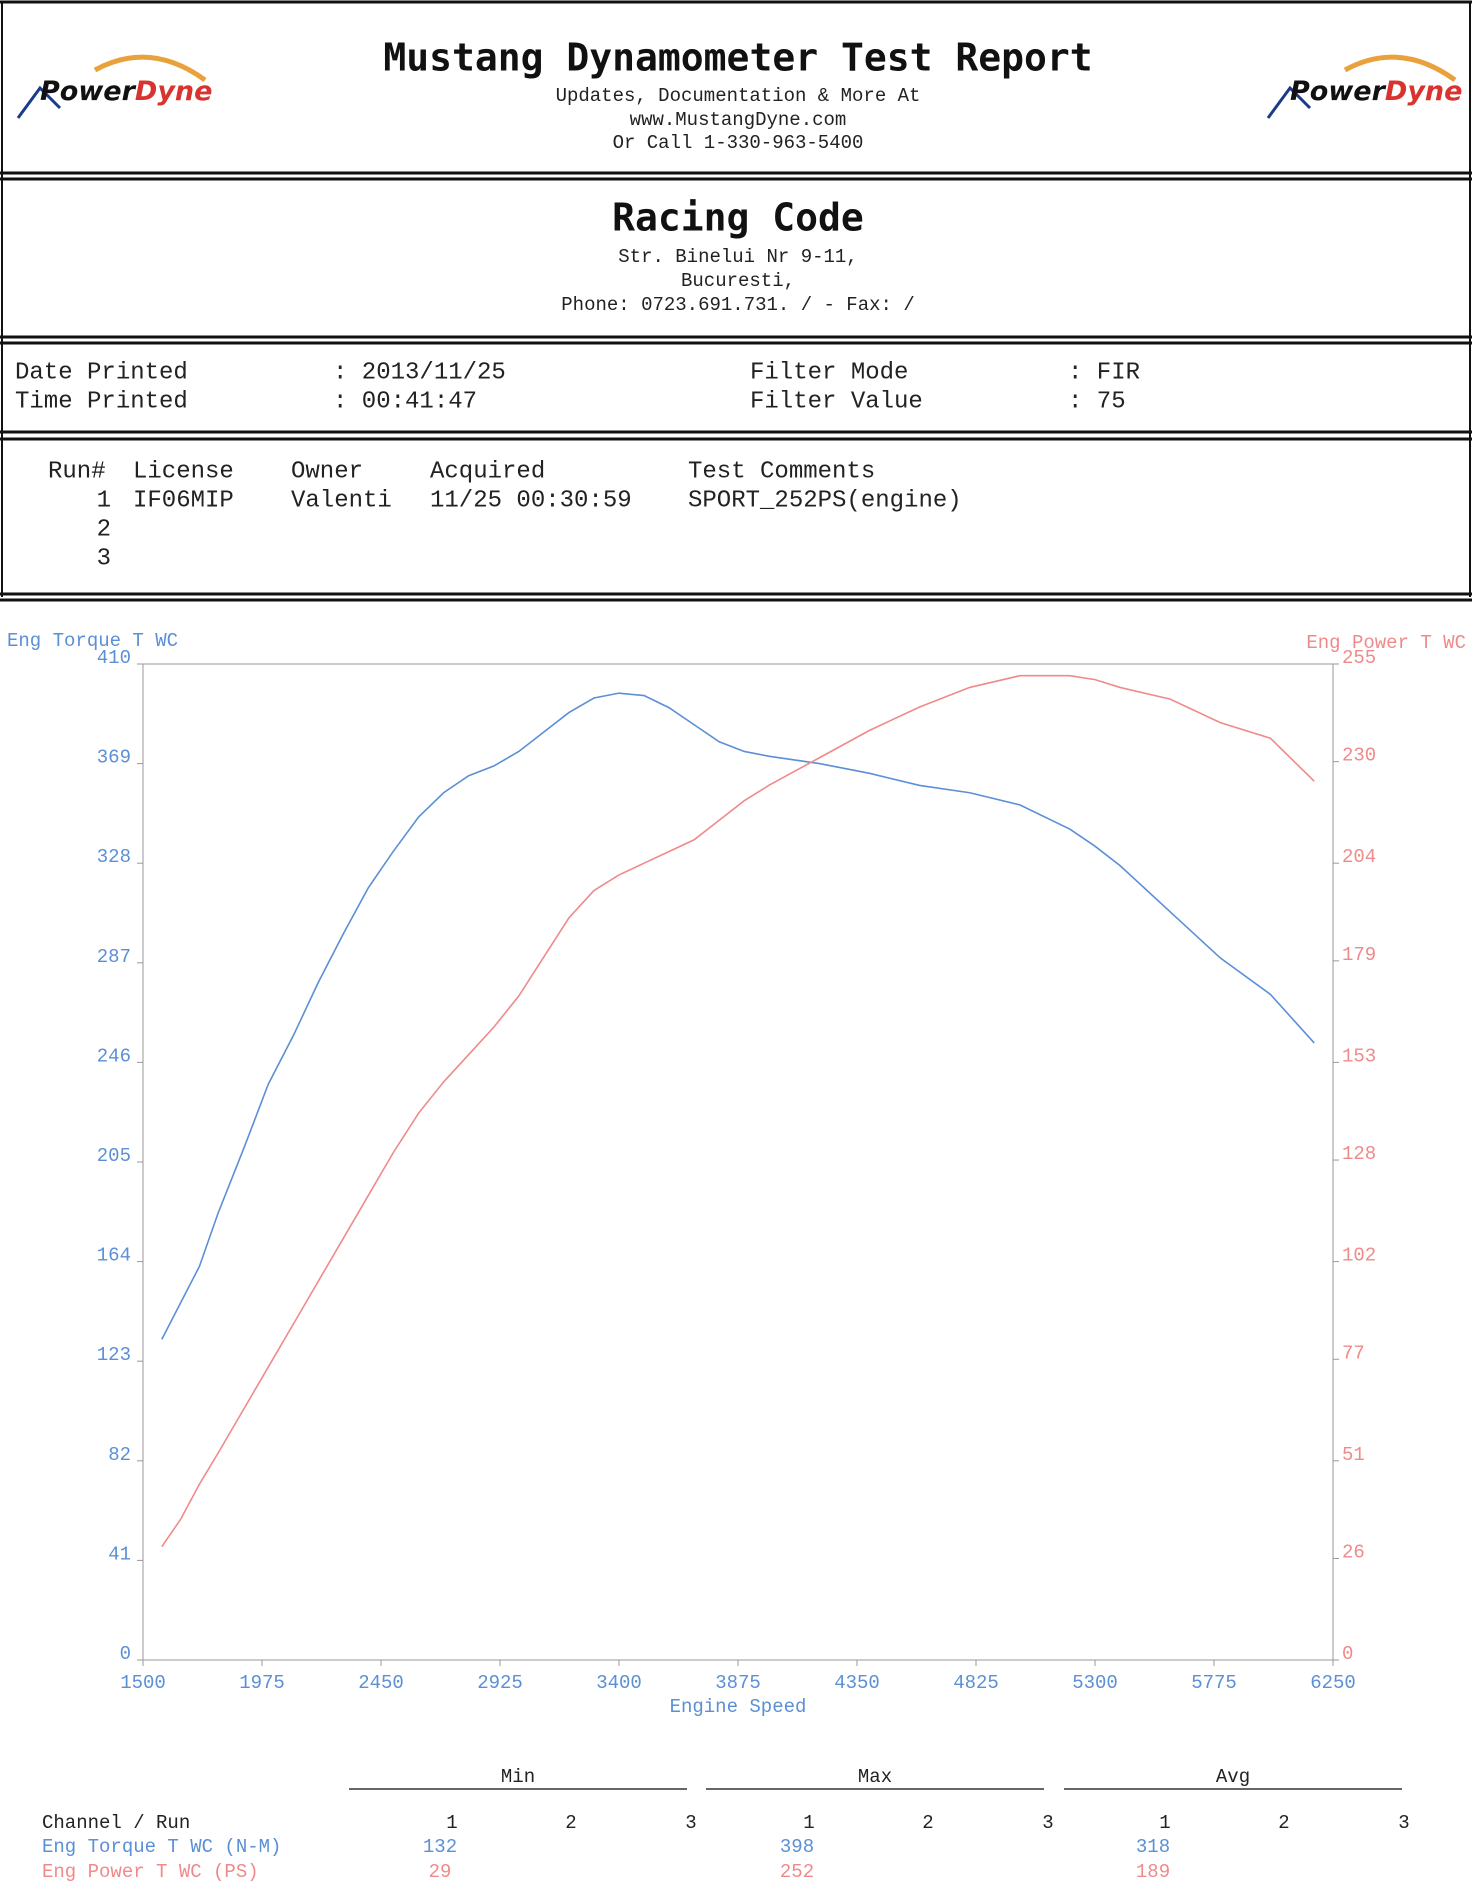 The image size is (1472, 1900). I want to click on channel-name: Eng Torque T WC (N-M), so click(161, 1847).